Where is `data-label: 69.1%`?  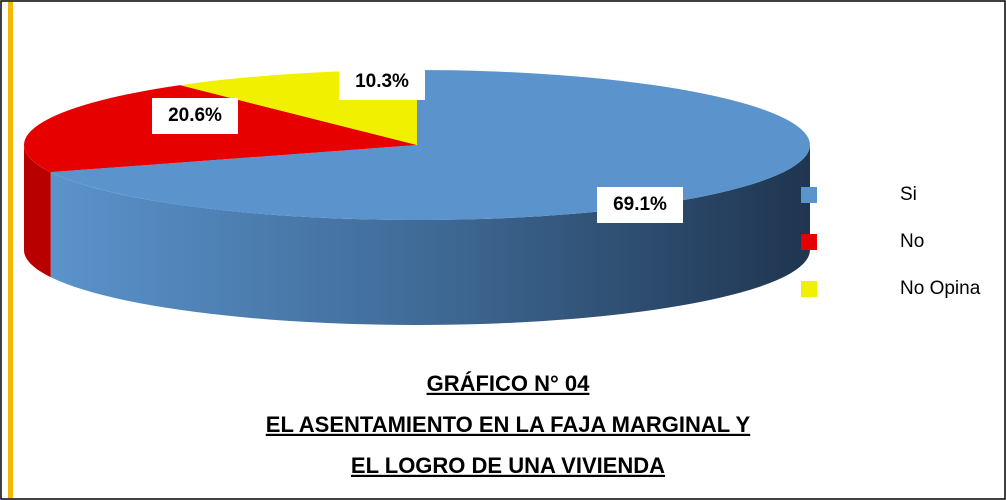 data-label: 69.1% is located at coordinates (640, 204).